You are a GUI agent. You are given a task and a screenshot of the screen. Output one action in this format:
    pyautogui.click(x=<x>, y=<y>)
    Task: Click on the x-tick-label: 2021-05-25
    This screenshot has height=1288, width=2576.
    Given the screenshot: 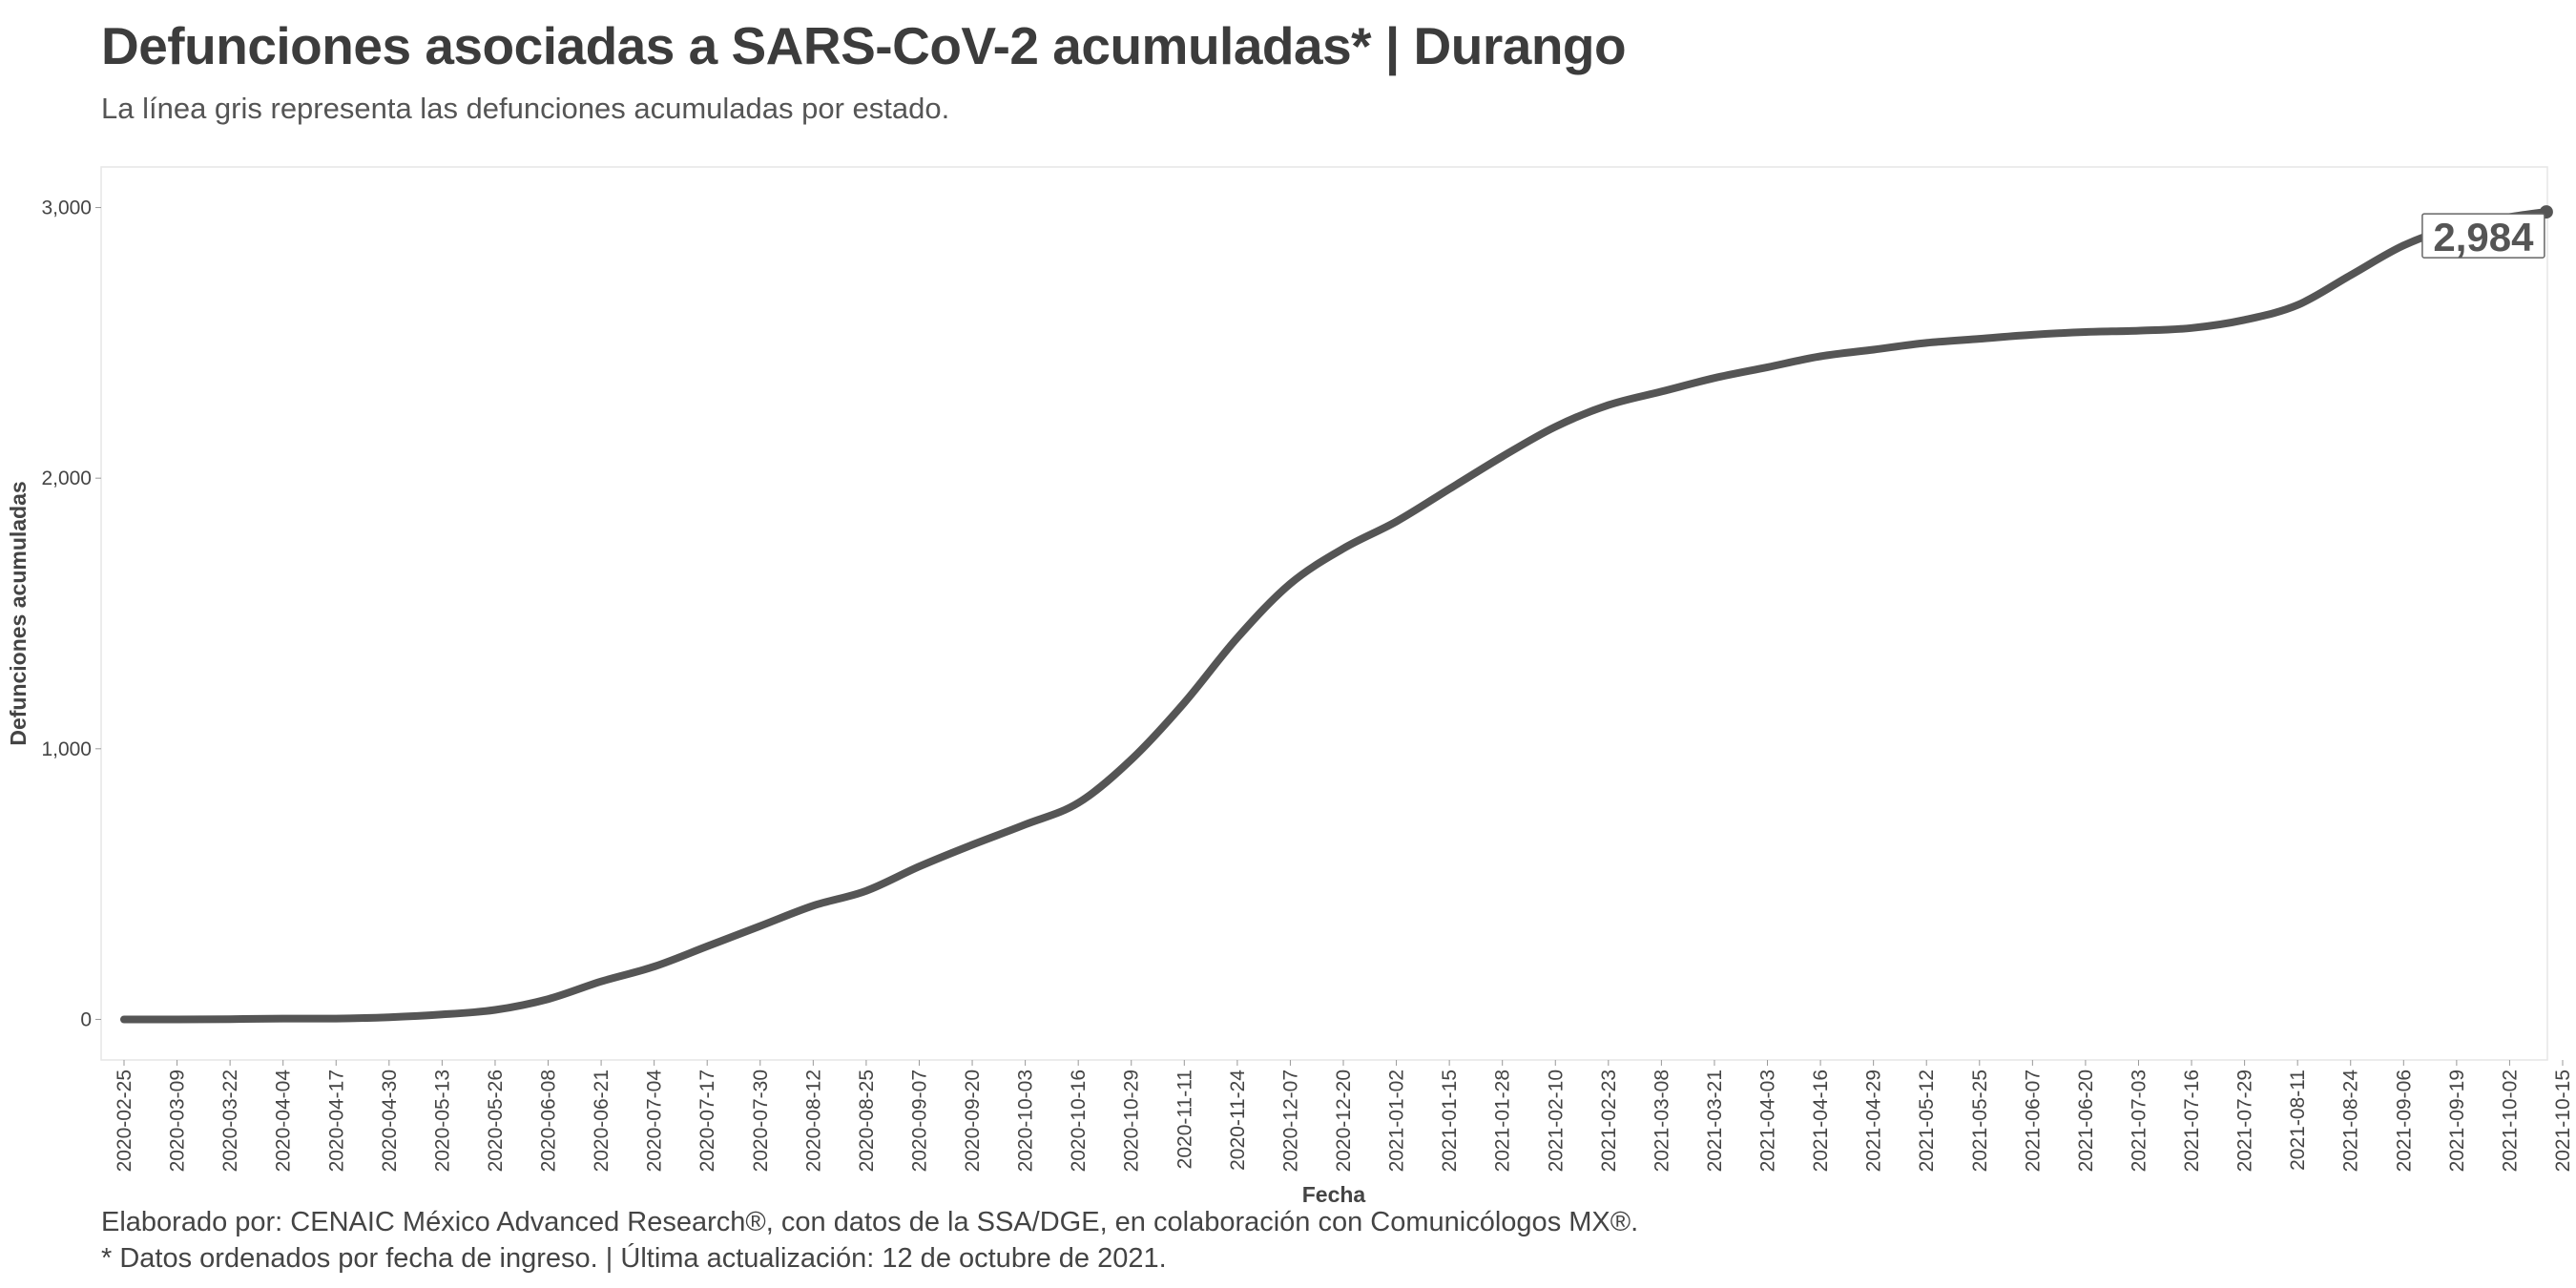 What is the action you would take?
    pyautogui.click(x=1980, y=1121)
    